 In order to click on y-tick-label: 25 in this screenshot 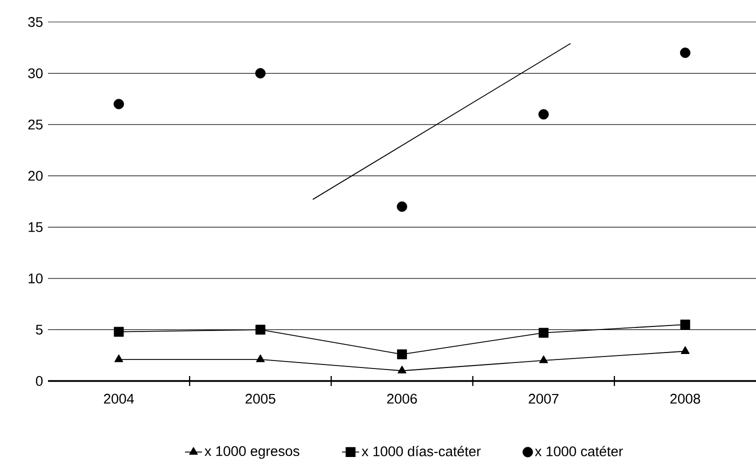, I will do `click(35, 125)`.